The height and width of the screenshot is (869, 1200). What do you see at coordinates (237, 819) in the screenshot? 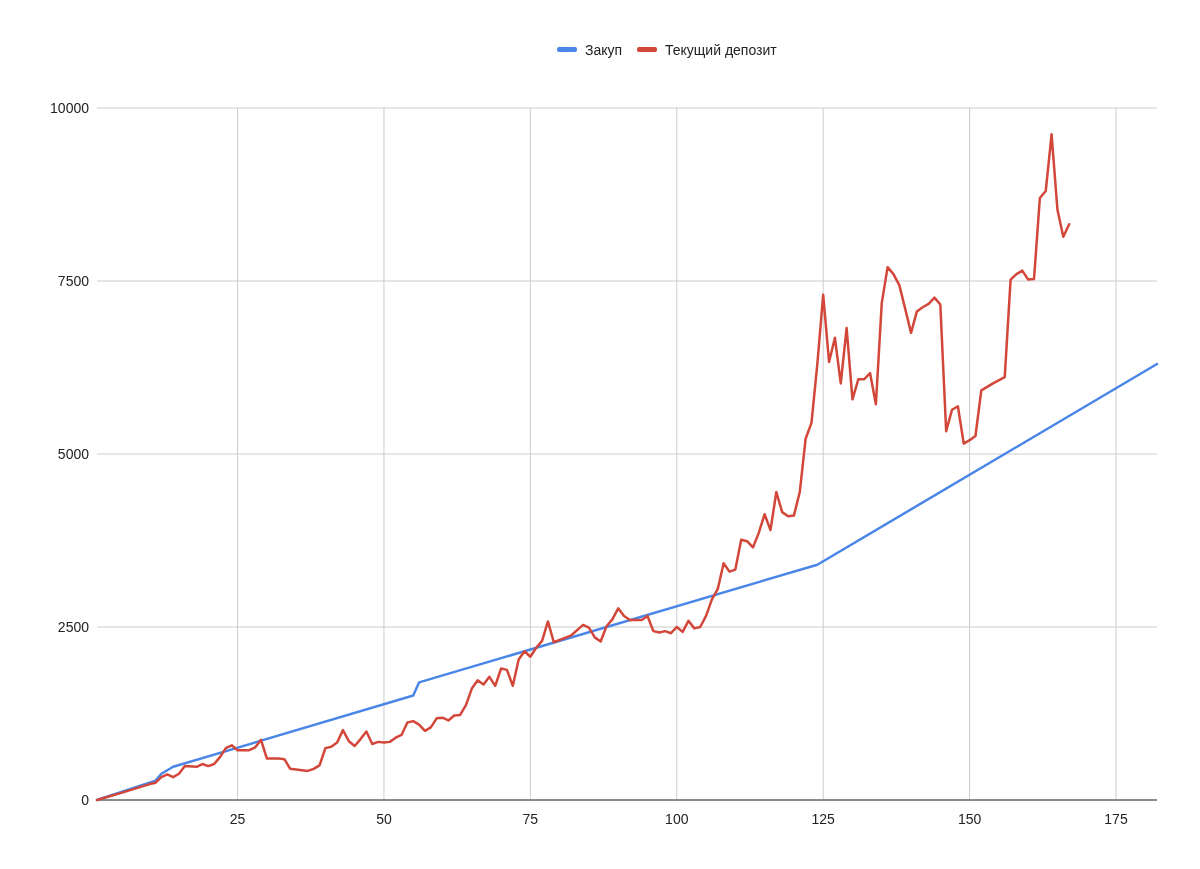
I see `x-tick-label: 25` at bounding box center [237, 819].